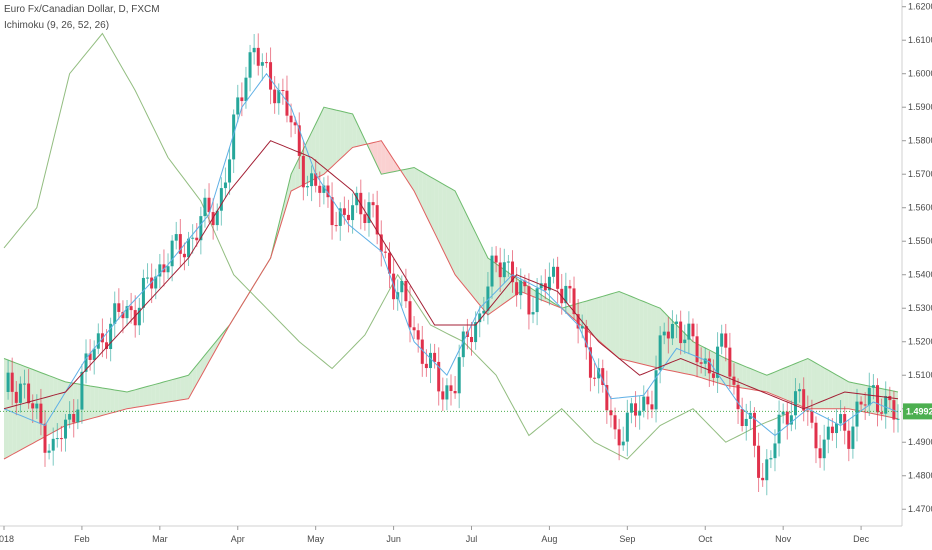 This screenshot has height=550, width=932. Describe the element at coordinates (920, 7) in the screenshot. I see `y-tick-label: 1.62000` at that location.